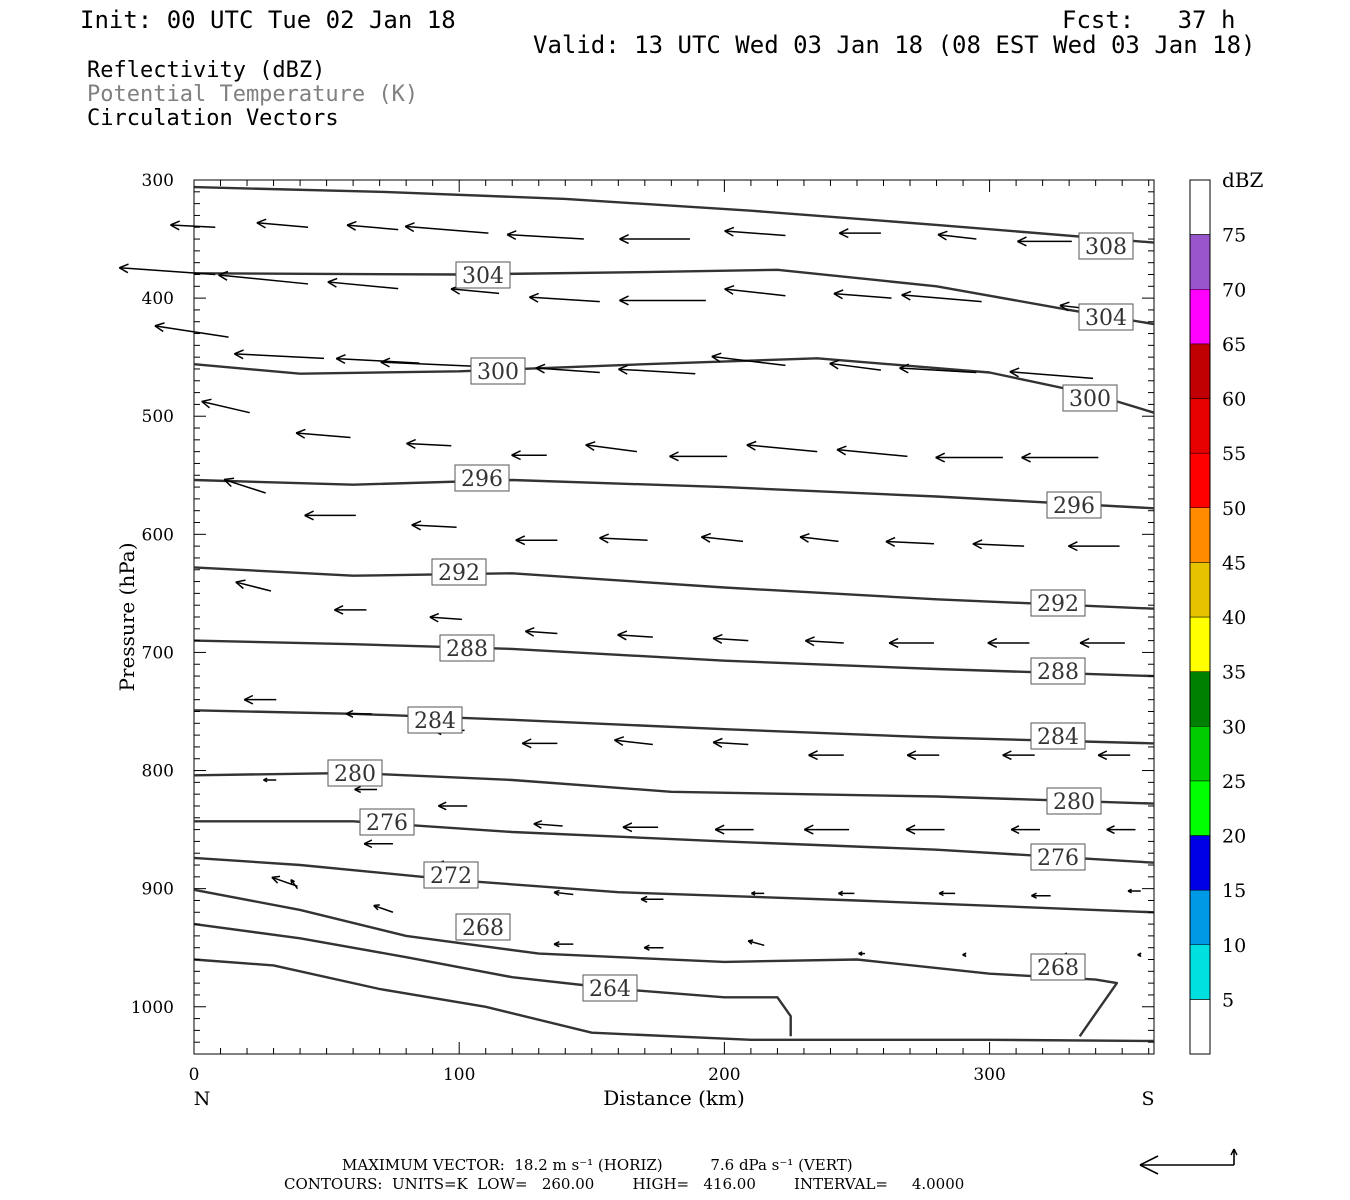  I want to click on contour-label-280-14: 280, so click(1074, 801).